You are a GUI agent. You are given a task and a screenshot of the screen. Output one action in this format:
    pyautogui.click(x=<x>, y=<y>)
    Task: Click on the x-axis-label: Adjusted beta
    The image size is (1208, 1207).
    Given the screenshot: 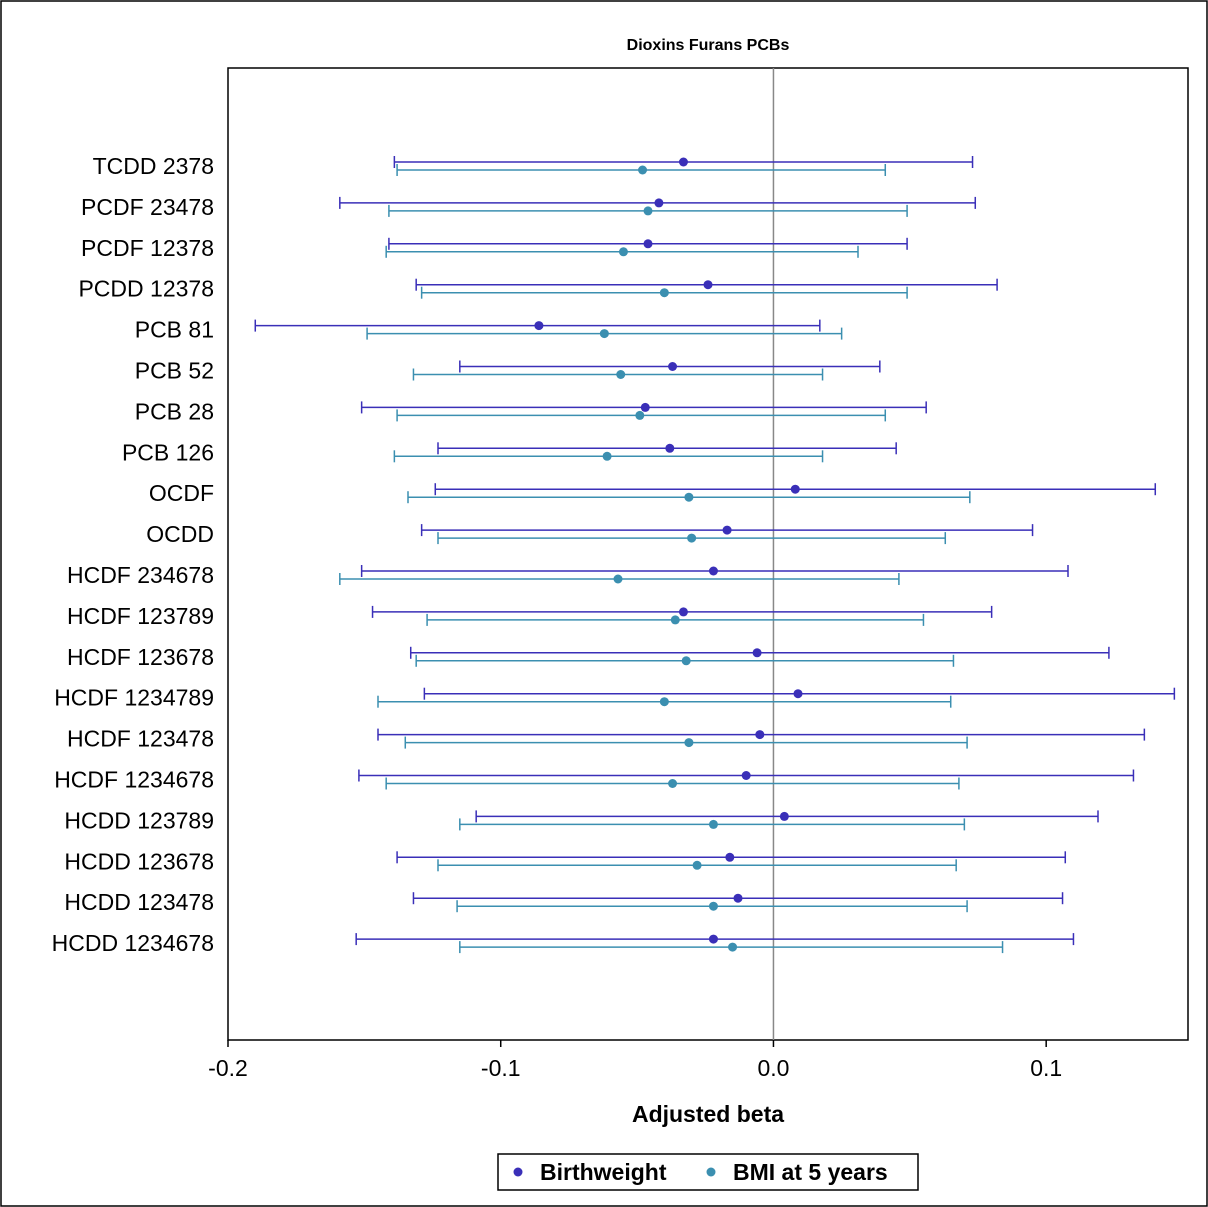 What is the action you would take?
    pyautogui.click(x=708, y=1114)
    